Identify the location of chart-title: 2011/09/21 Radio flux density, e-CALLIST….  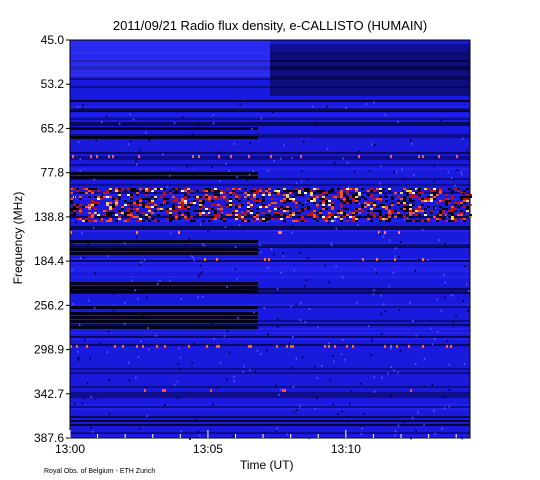
(270, 25).